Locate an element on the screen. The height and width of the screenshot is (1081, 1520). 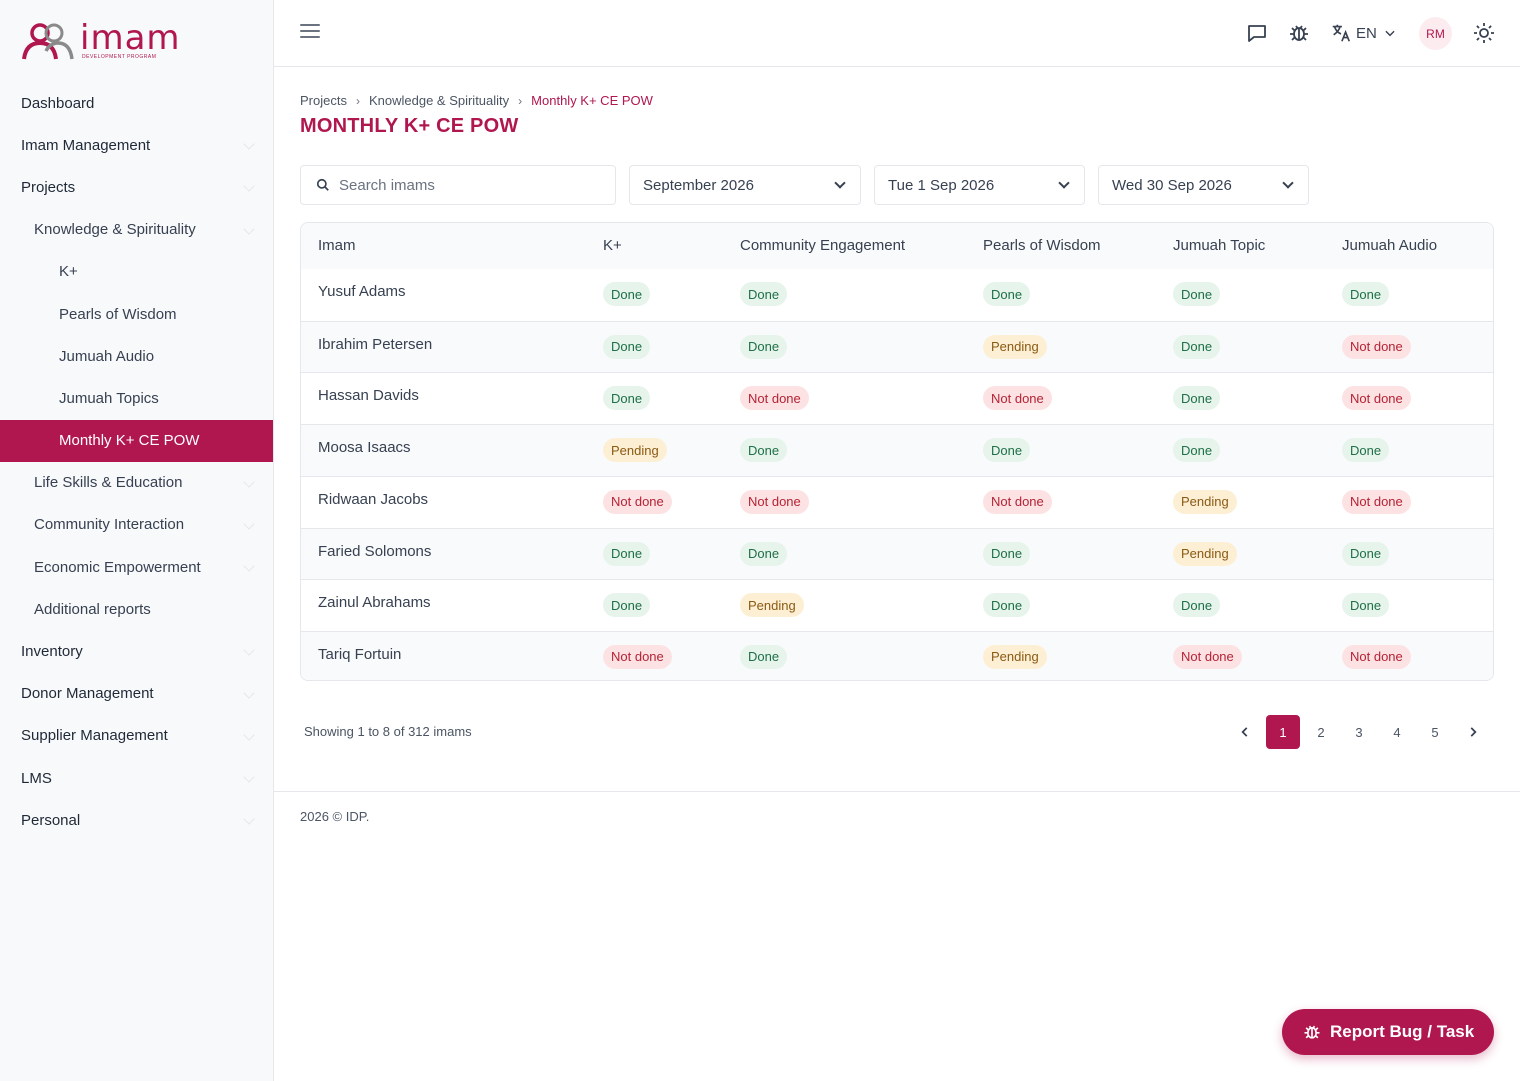
sidebar-item-community-interaction: Community Interaction is located at coordinates (136, 525).